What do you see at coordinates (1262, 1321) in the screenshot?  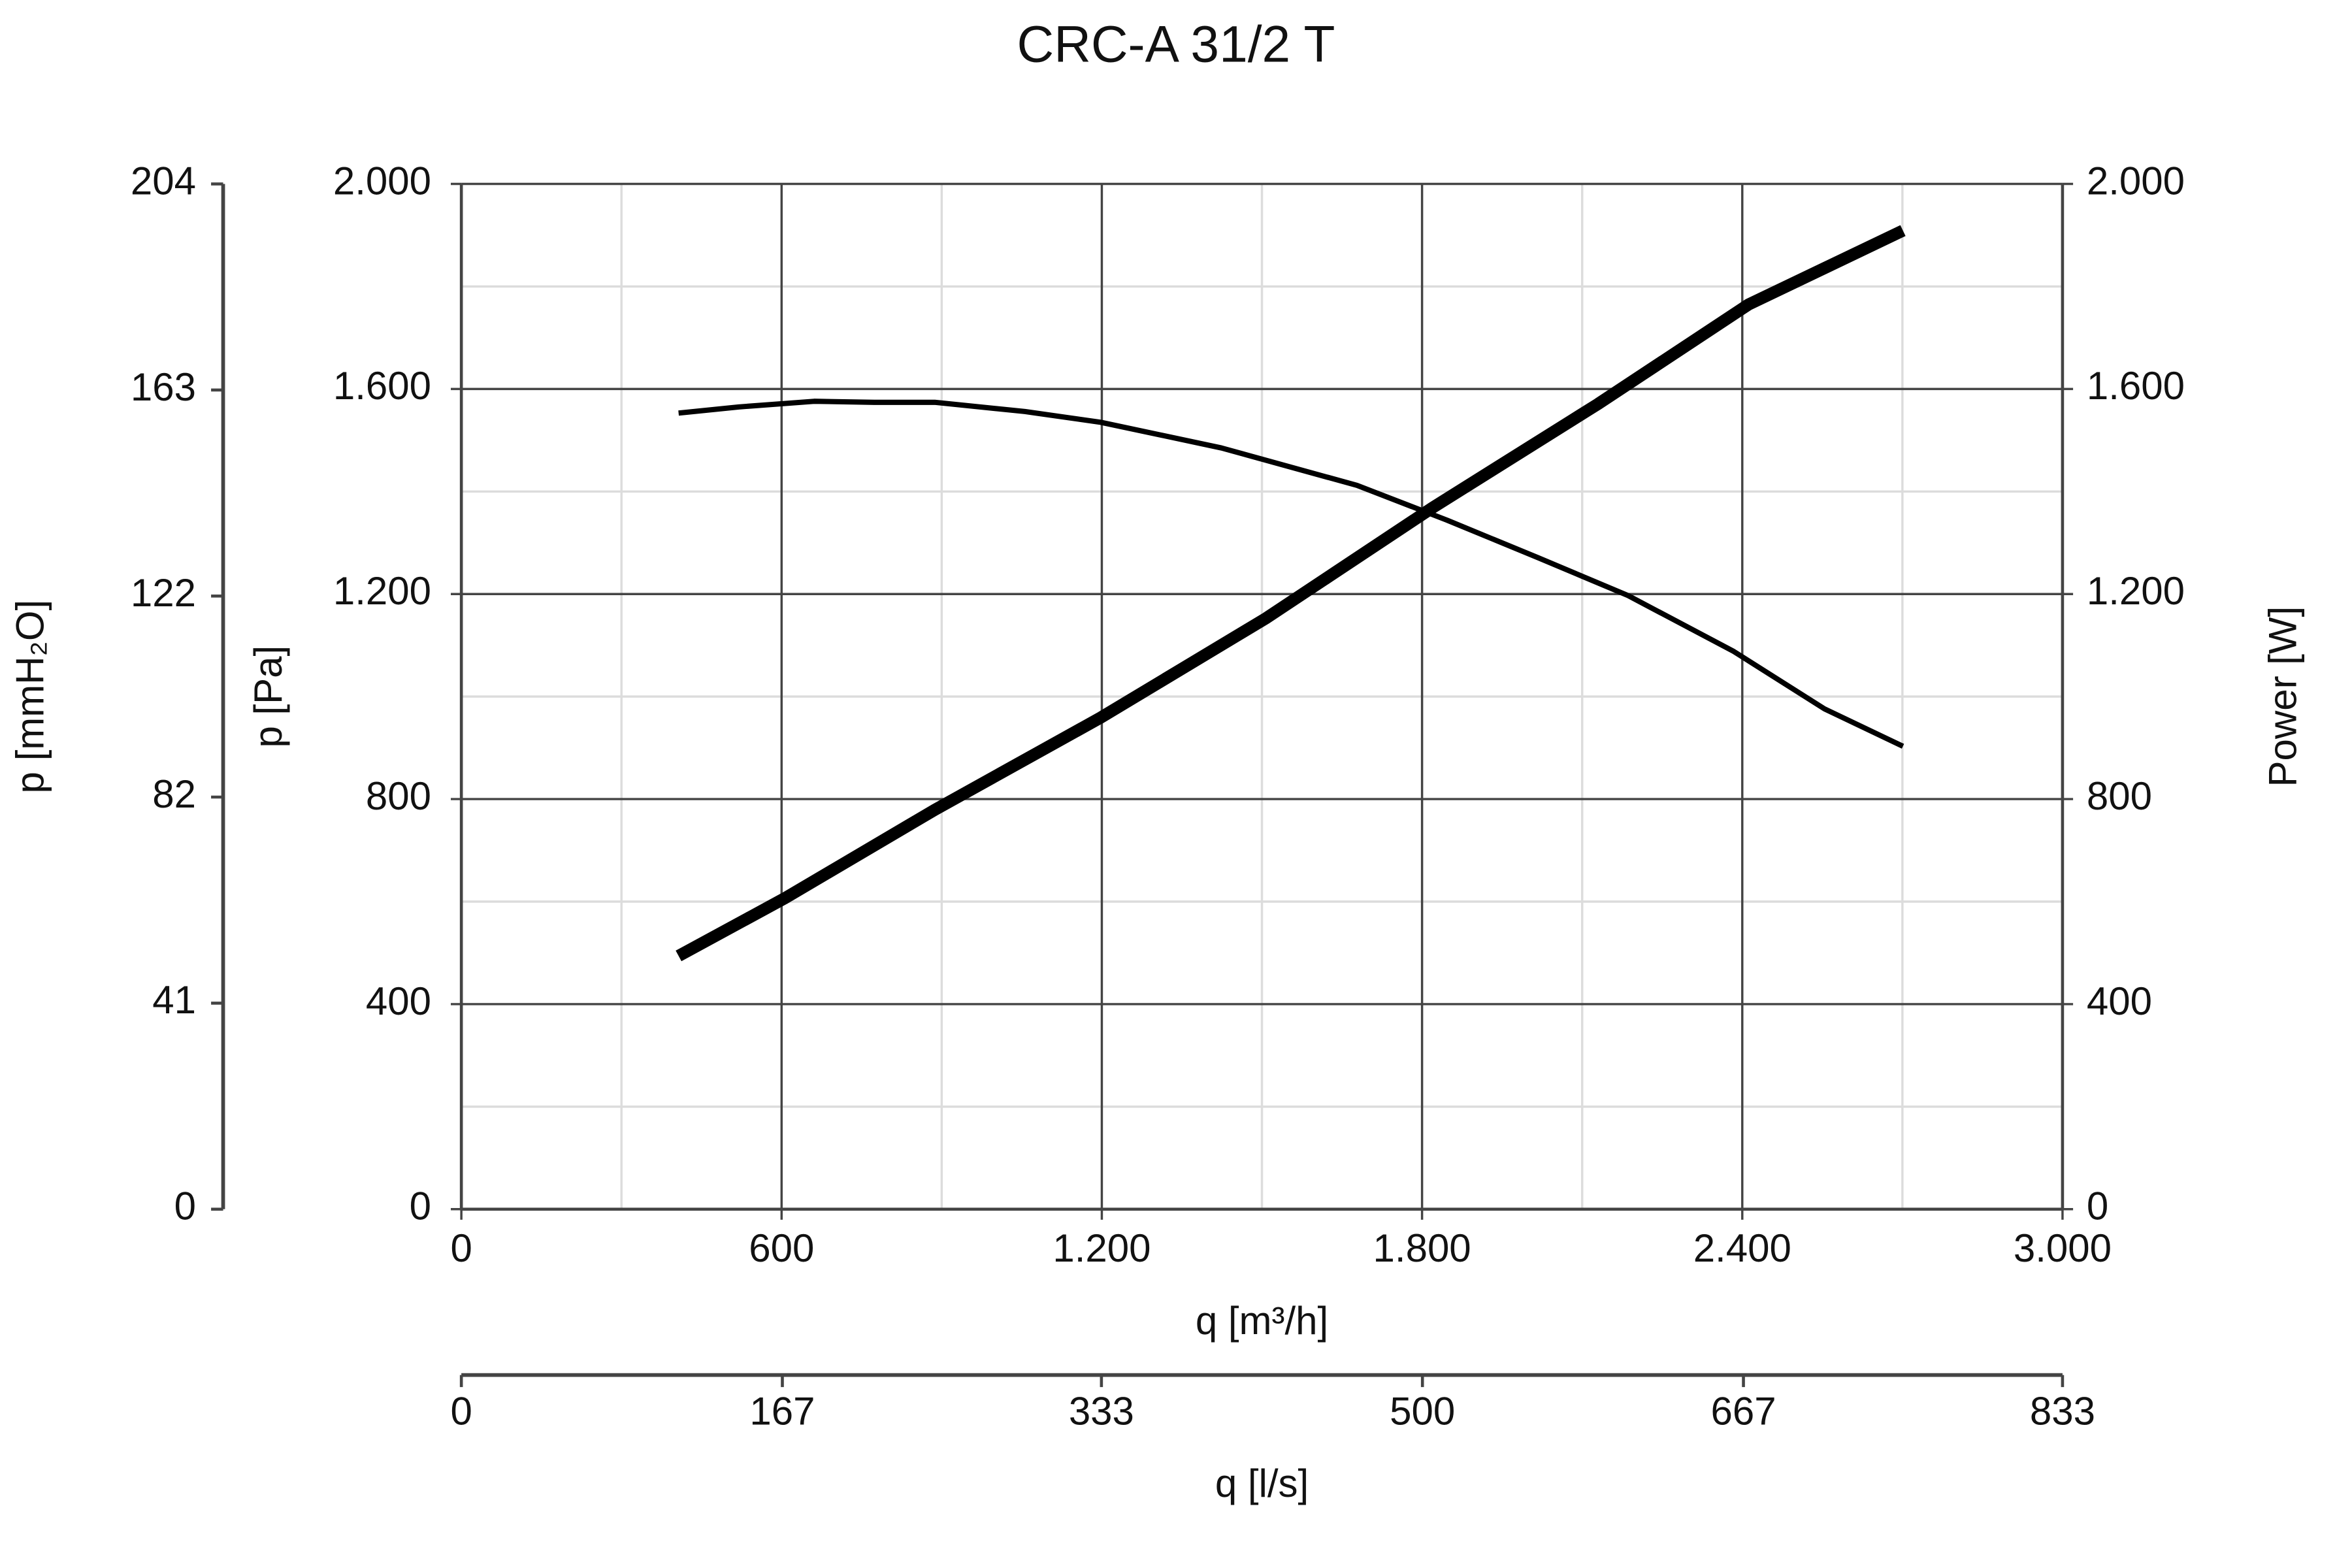 I see `x-axis-label: q [m³/h]` at bounding box center [1262, 1321].